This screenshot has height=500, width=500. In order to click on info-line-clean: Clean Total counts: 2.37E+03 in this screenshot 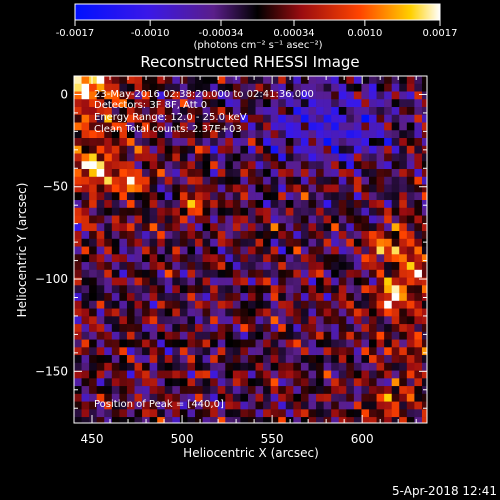, I will do `click(168, 129)`.